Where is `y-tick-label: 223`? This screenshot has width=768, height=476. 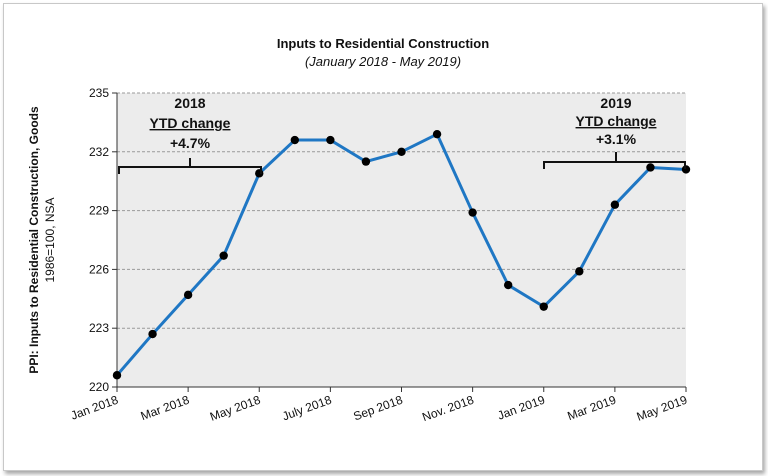 y-tick-label: 223 is located at coordinates (99, 328).